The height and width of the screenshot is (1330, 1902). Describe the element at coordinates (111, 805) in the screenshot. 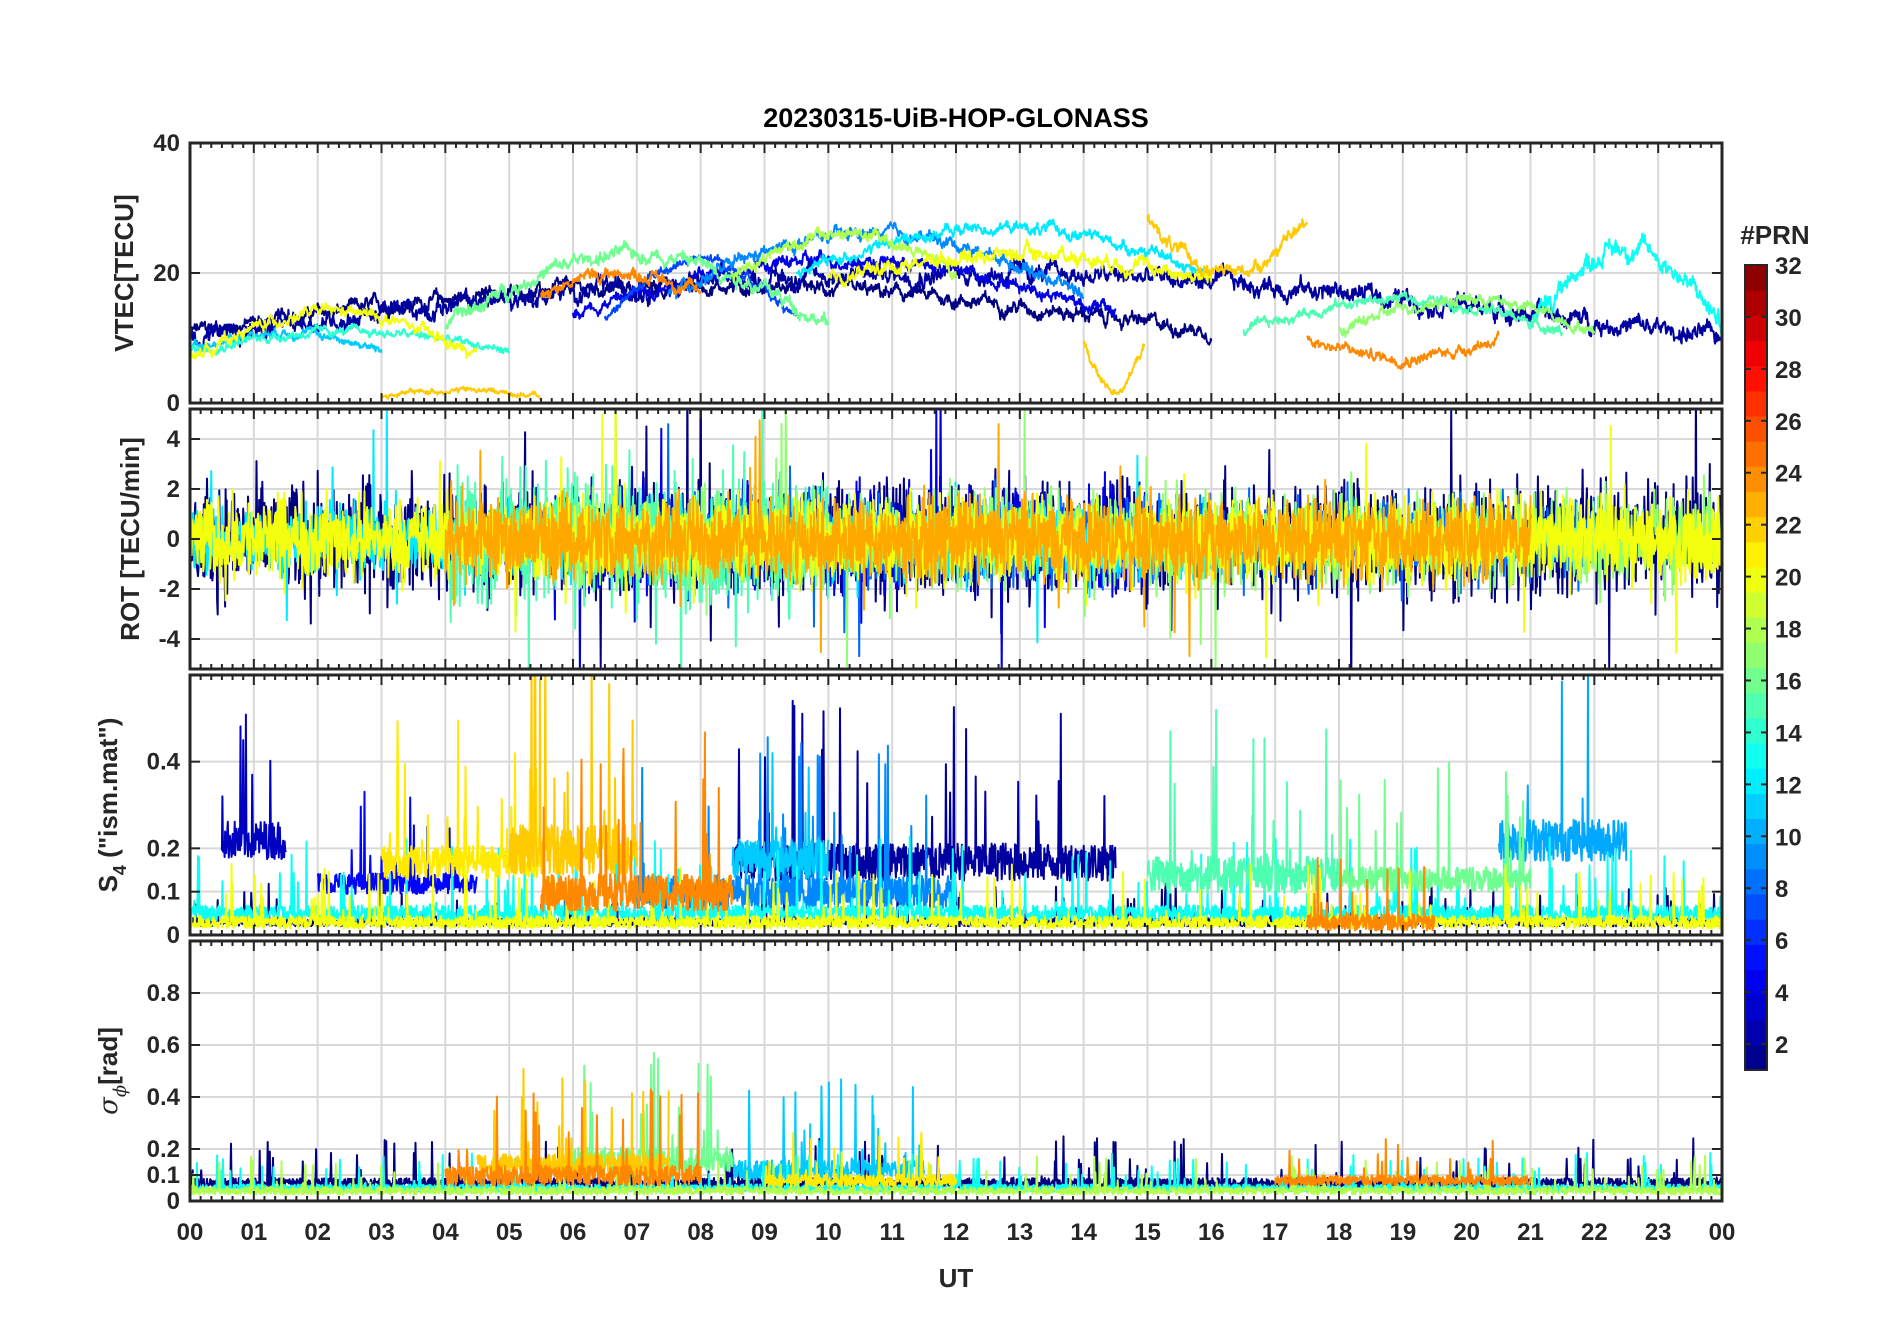

I see `s4-ylabel: S4 ("ism.mat")` at that location.